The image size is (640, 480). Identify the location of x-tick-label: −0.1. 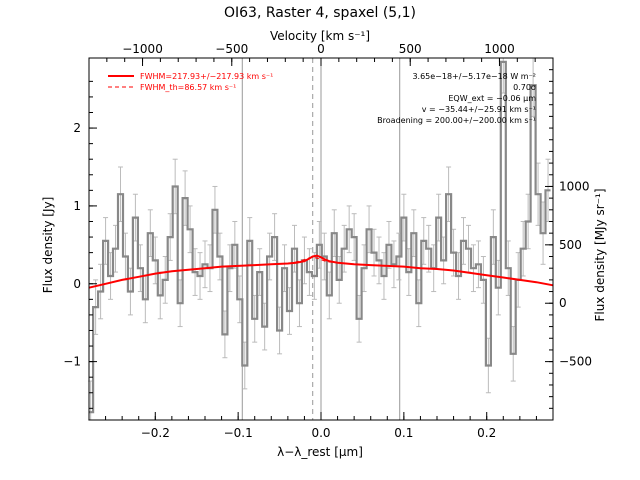
(238, 433).